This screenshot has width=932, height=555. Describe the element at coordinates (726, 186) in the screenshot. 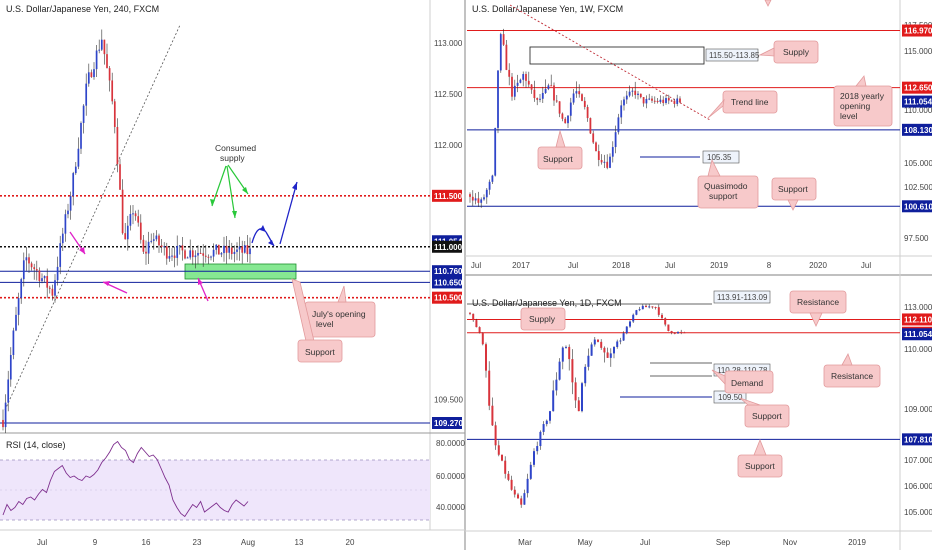

I see `annotation-line: Quasimodo` at that location.